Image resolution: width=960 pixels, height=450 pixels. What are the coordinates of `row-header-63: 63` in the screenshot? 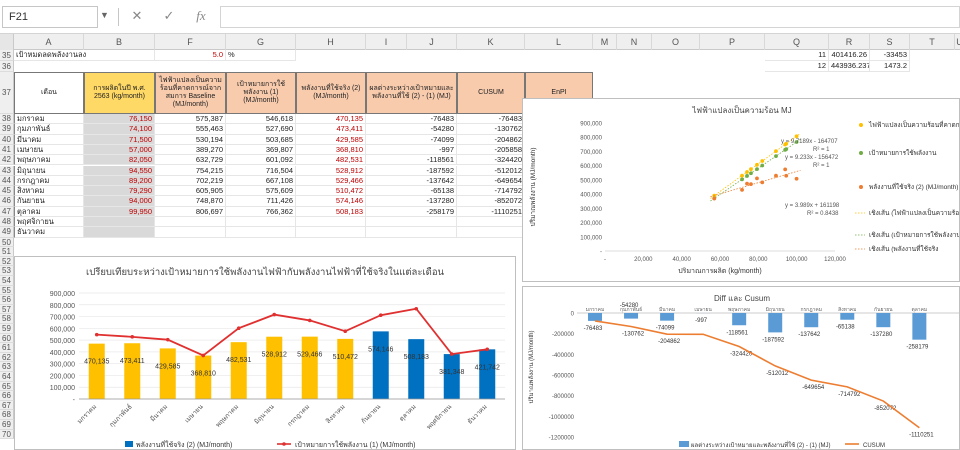 It's located at (7, 367).